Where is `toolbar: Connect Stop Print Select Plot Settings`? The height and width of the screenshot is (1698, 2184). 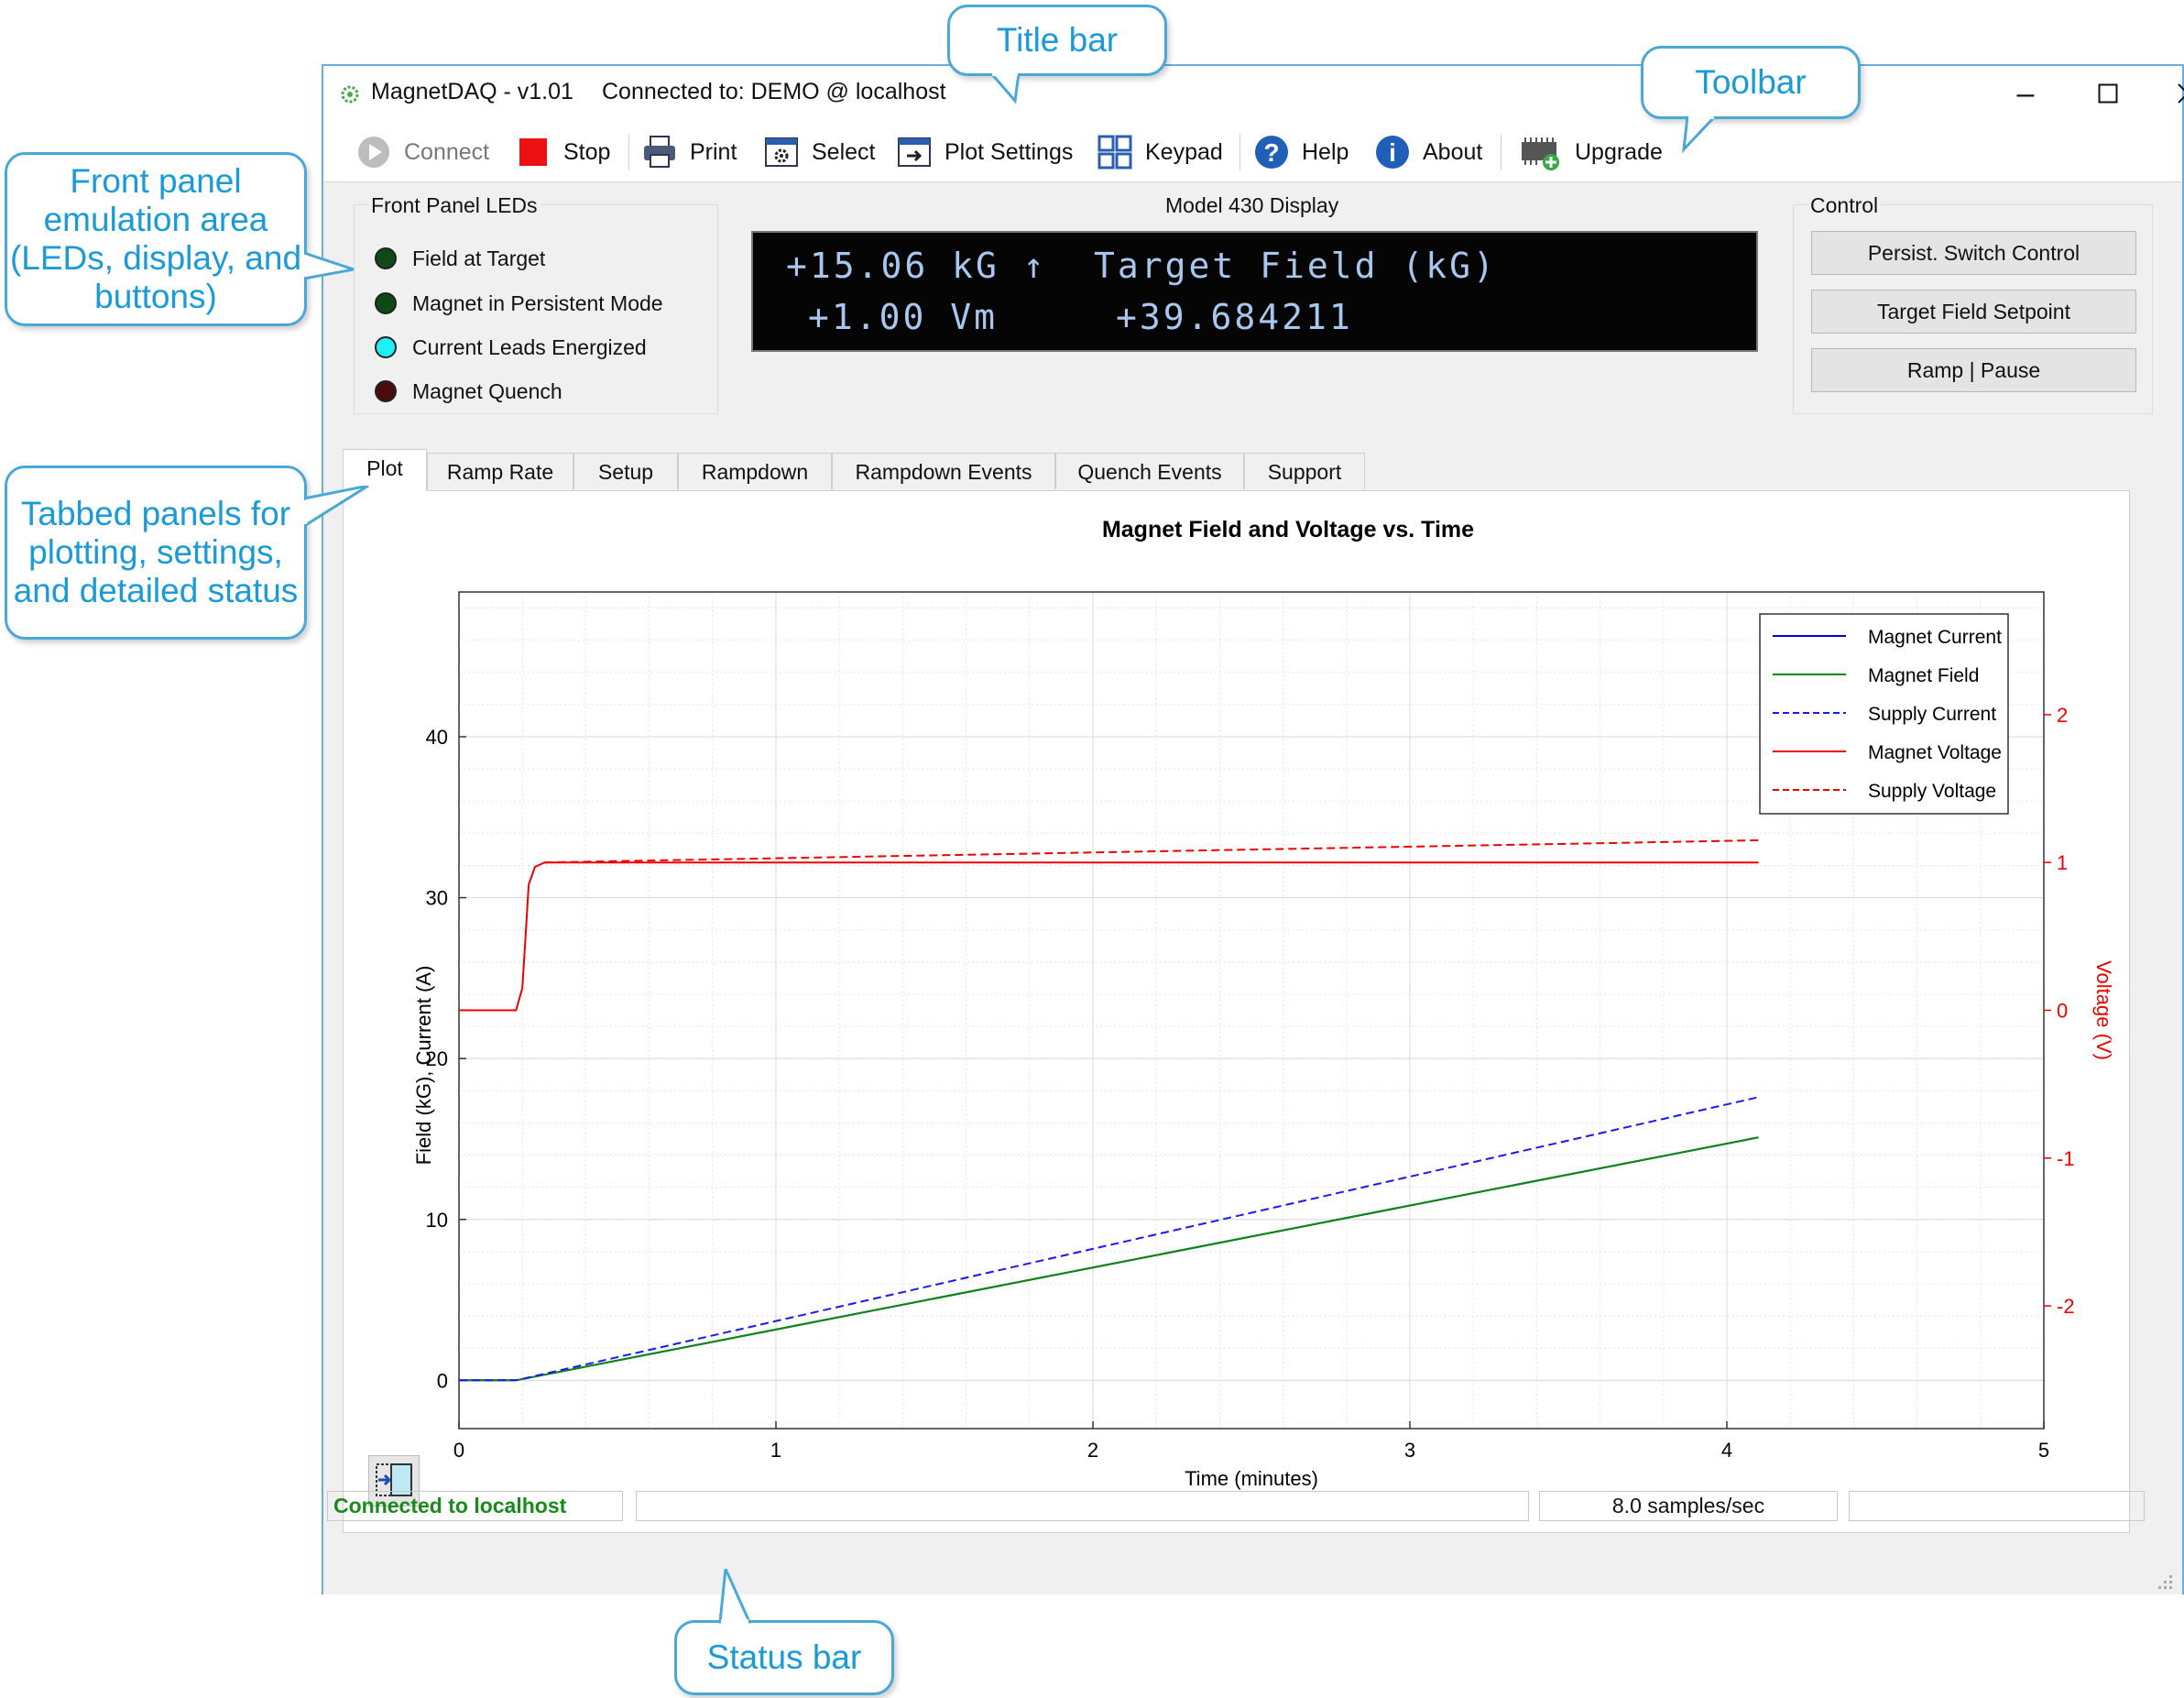
toolbar: Connect Stop Print Select Plot Settings is located at coordinates (1252, 152).